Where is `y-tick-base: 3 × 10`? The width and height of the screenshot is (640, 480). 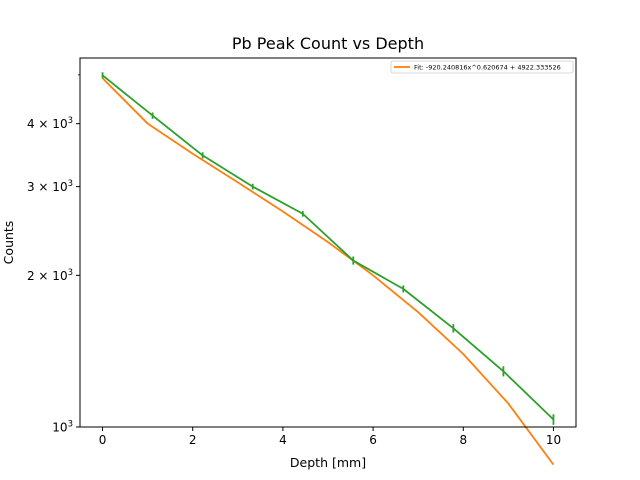
y-tick-base: 3 × 10 is located at coordinates (47, 187).